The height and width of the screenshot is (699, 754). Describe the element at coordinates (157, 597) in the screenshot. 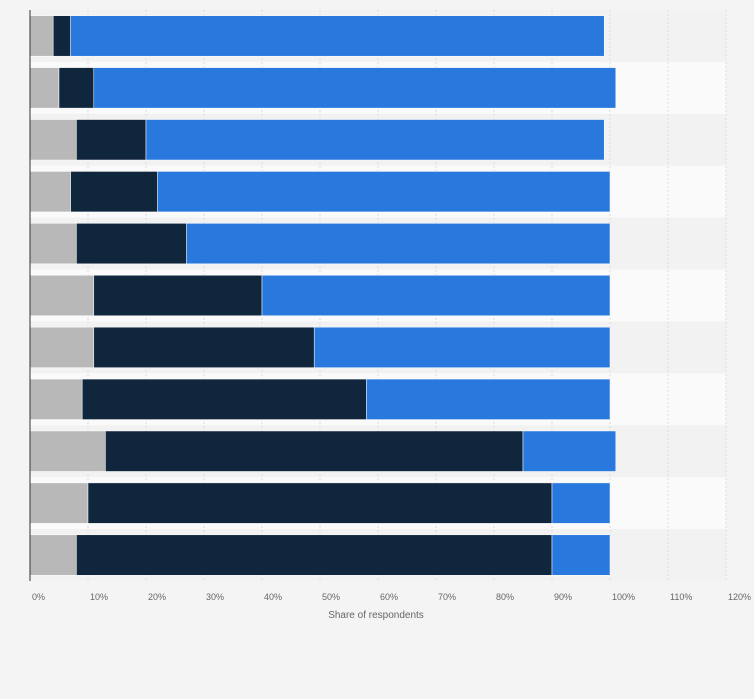

I see `x-tick-label: 20%` at that location.